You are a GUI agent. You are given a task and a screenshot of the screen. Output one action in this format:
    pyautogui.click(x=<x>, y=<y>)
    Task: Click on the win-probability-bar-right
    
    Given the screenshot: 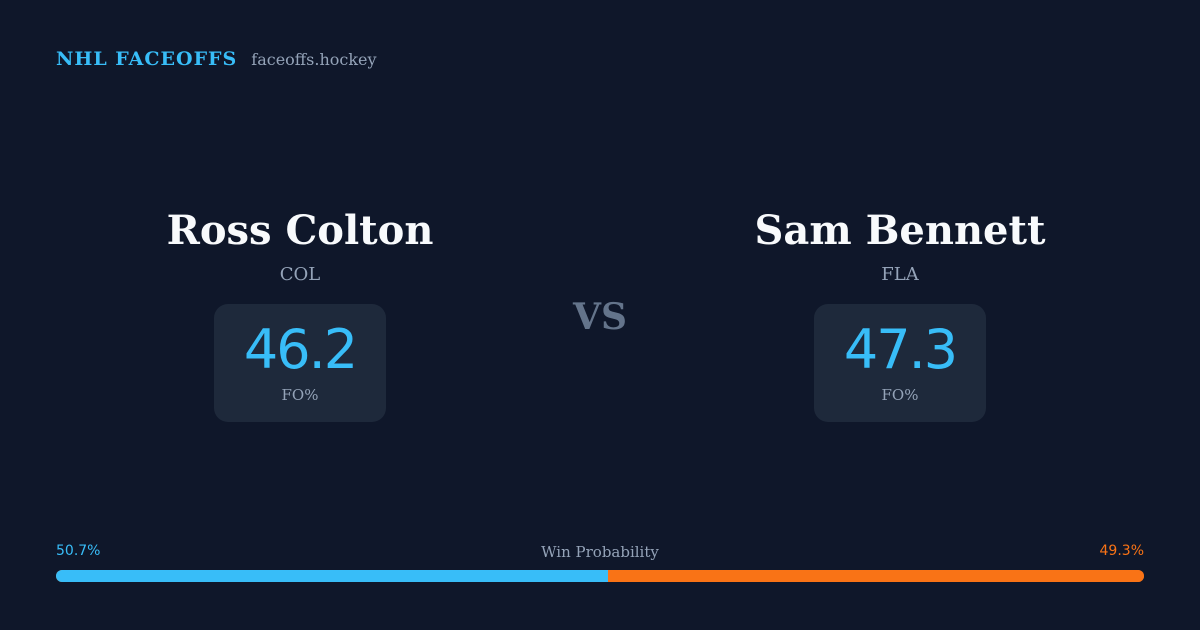 What is the action you would take?
    pyautogui.click(x=875, y=576)
    